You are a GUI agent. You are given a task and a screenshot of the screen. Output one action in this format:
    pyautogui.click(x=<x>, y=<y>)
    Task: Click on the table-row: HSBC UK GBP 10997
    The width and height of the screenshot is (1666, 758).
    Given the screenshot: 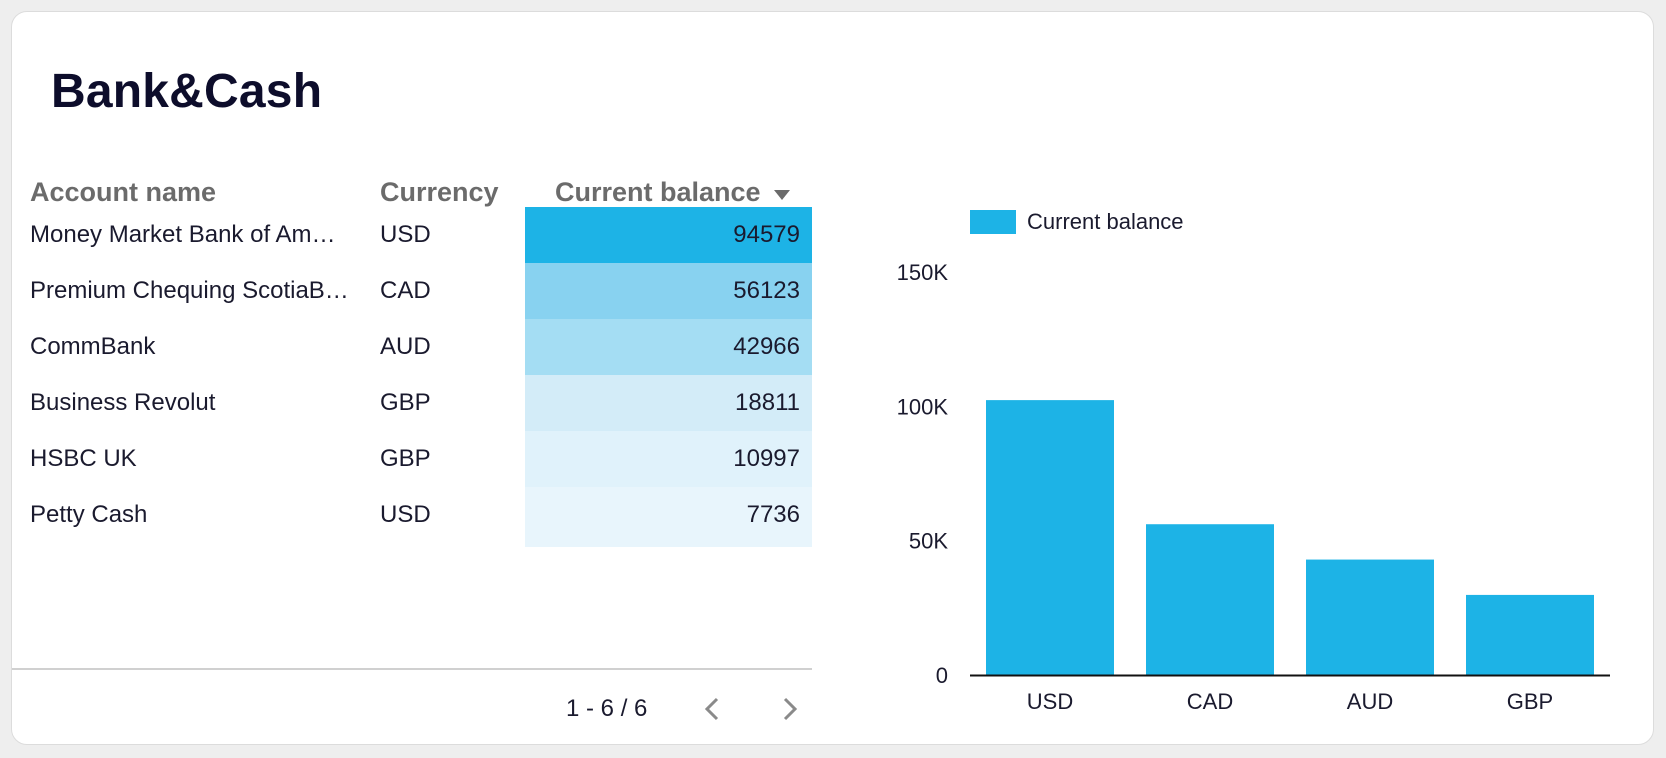 What is the action you would take?
    pyautogui.click(x=412, y=461)
    